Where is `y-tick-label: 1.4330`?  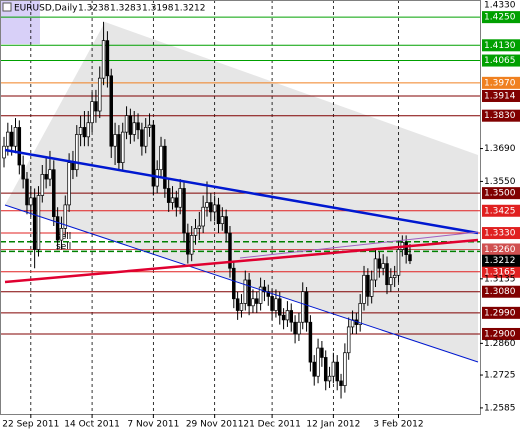 y-tick-label: 1.4330 is located at coordinates (500, 6).